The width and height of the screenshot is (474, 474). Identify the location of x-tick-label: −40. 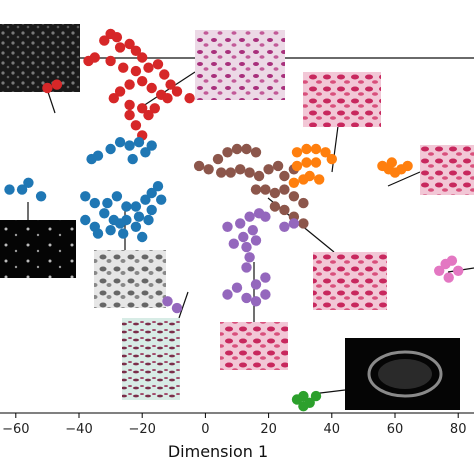
(78, 429).